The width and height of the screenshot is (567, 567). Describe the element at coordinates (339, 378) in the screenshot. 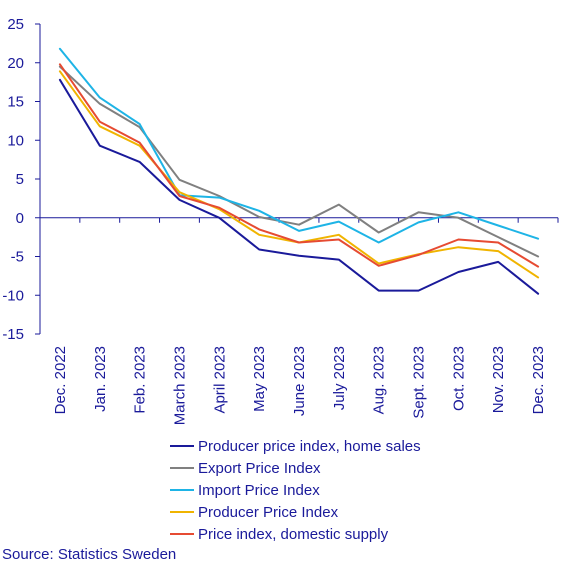

I see `x-tick-label: July 2023` at that location.